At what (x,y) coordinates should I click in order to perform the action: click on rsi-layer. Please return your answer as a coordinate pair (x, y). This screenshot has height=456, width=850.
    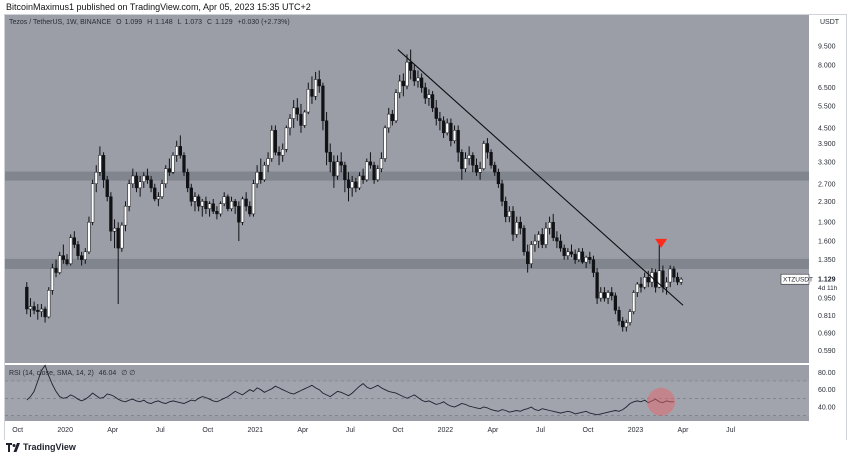
    Looking at the image, I should click on (407, 390).